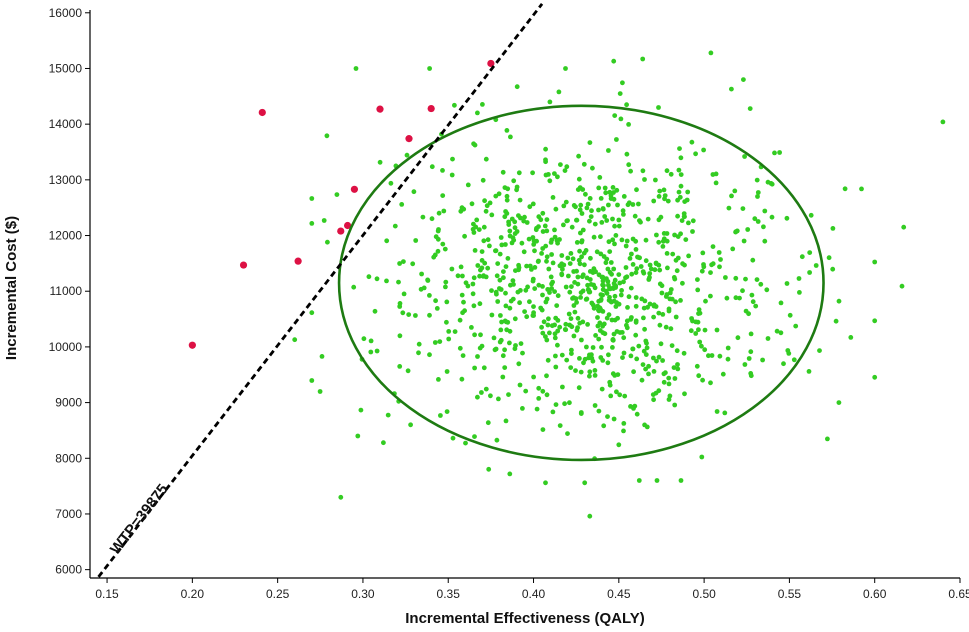 The width and height of the screenshot is (969, 632). What do you see at coordinates (193, 594) in the screenshot?
I see `x-tick-label: 0.20` at bounding box center [193, 594].